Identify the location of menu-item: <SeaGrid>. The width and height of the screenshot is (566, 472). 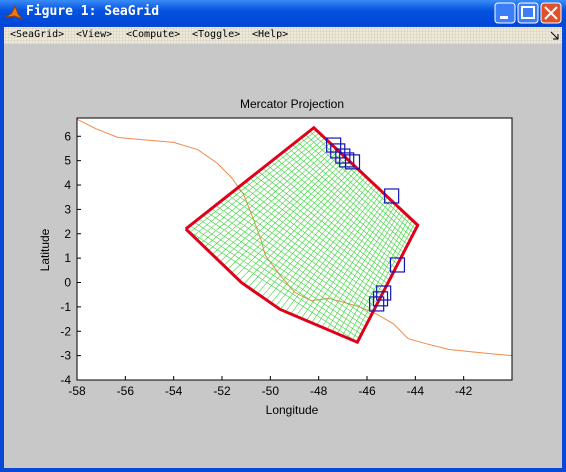
(37, 34).